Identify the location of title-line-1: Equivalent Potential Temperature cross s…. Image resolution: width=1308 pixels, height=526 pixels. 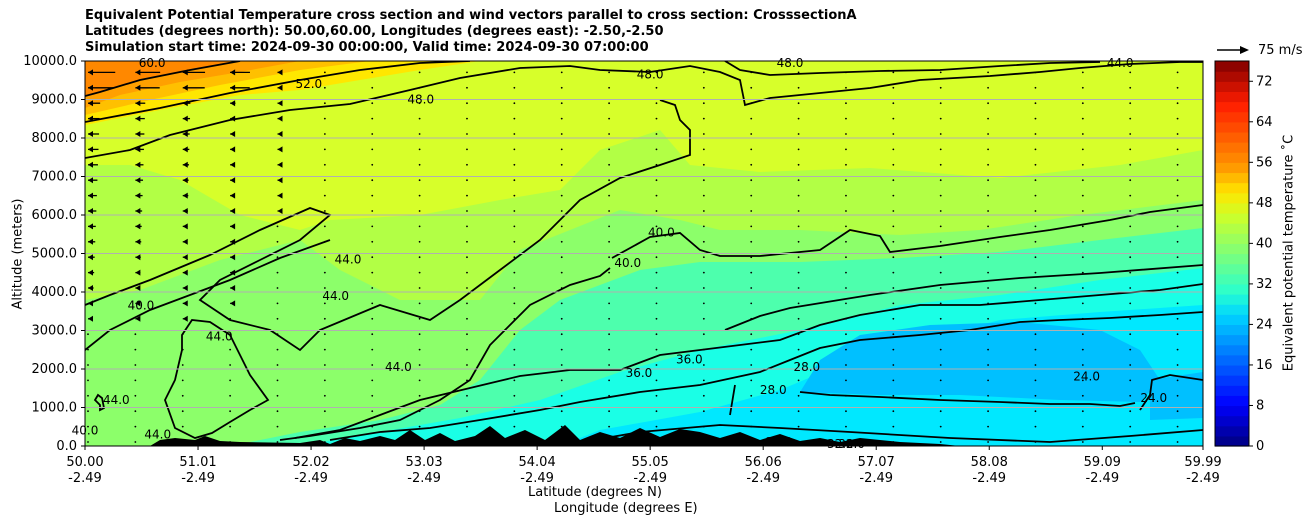
(471, 15).